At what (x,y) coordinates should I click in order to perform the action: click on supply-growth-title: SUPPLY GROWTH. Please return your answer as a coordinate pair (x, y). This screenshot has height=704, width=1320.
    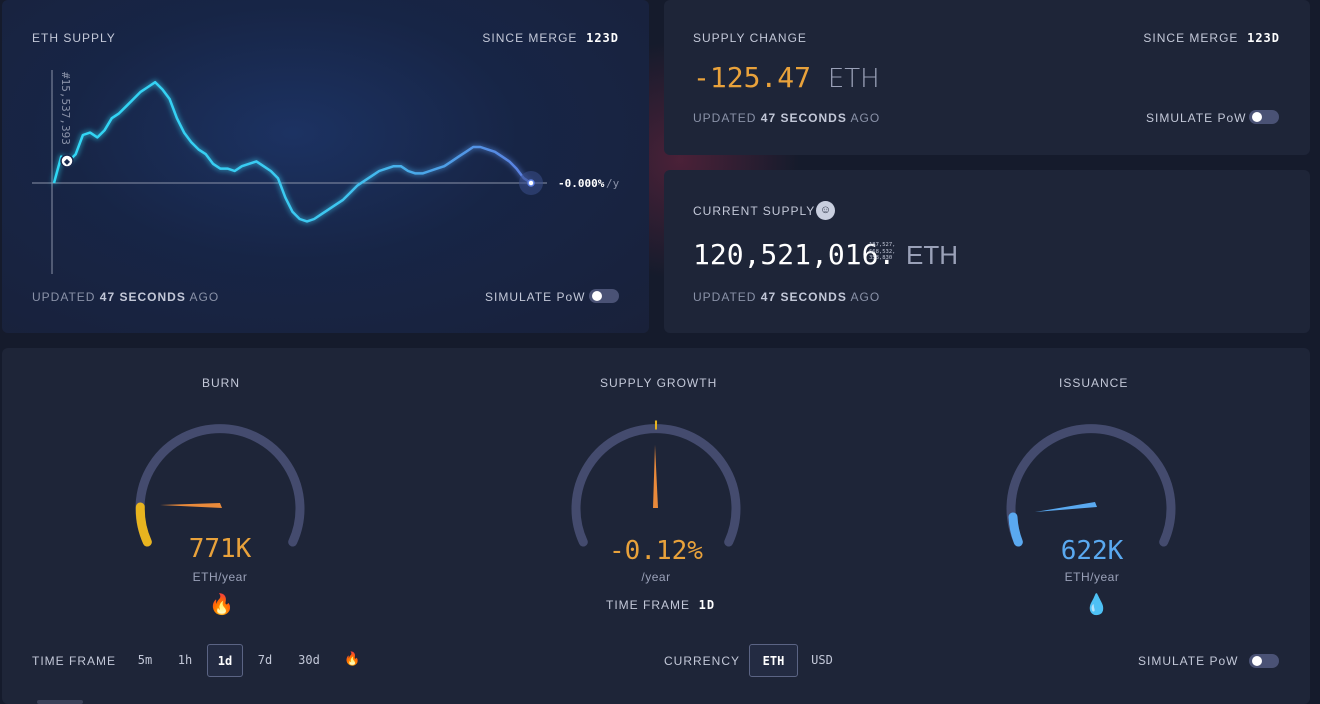
    Looking at the image, I should click on (659, 383).